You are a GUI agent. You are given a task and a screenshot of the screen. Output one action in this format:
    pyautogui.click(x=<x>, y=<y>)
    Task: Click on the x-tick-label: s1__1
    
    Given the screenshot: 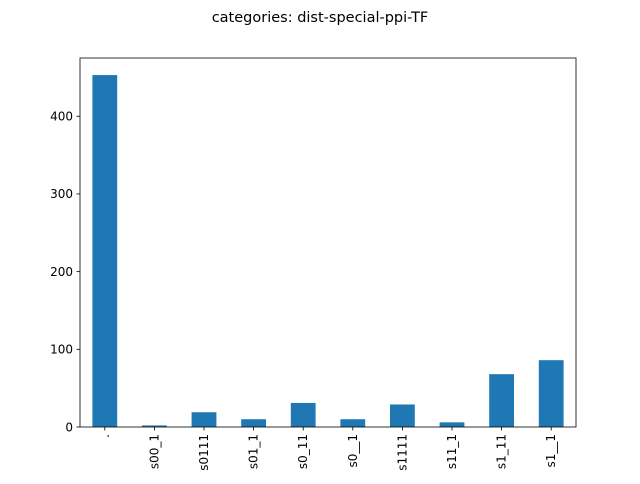 What is the action you would take?
    pyautogui.click(x=551, y=451)
    